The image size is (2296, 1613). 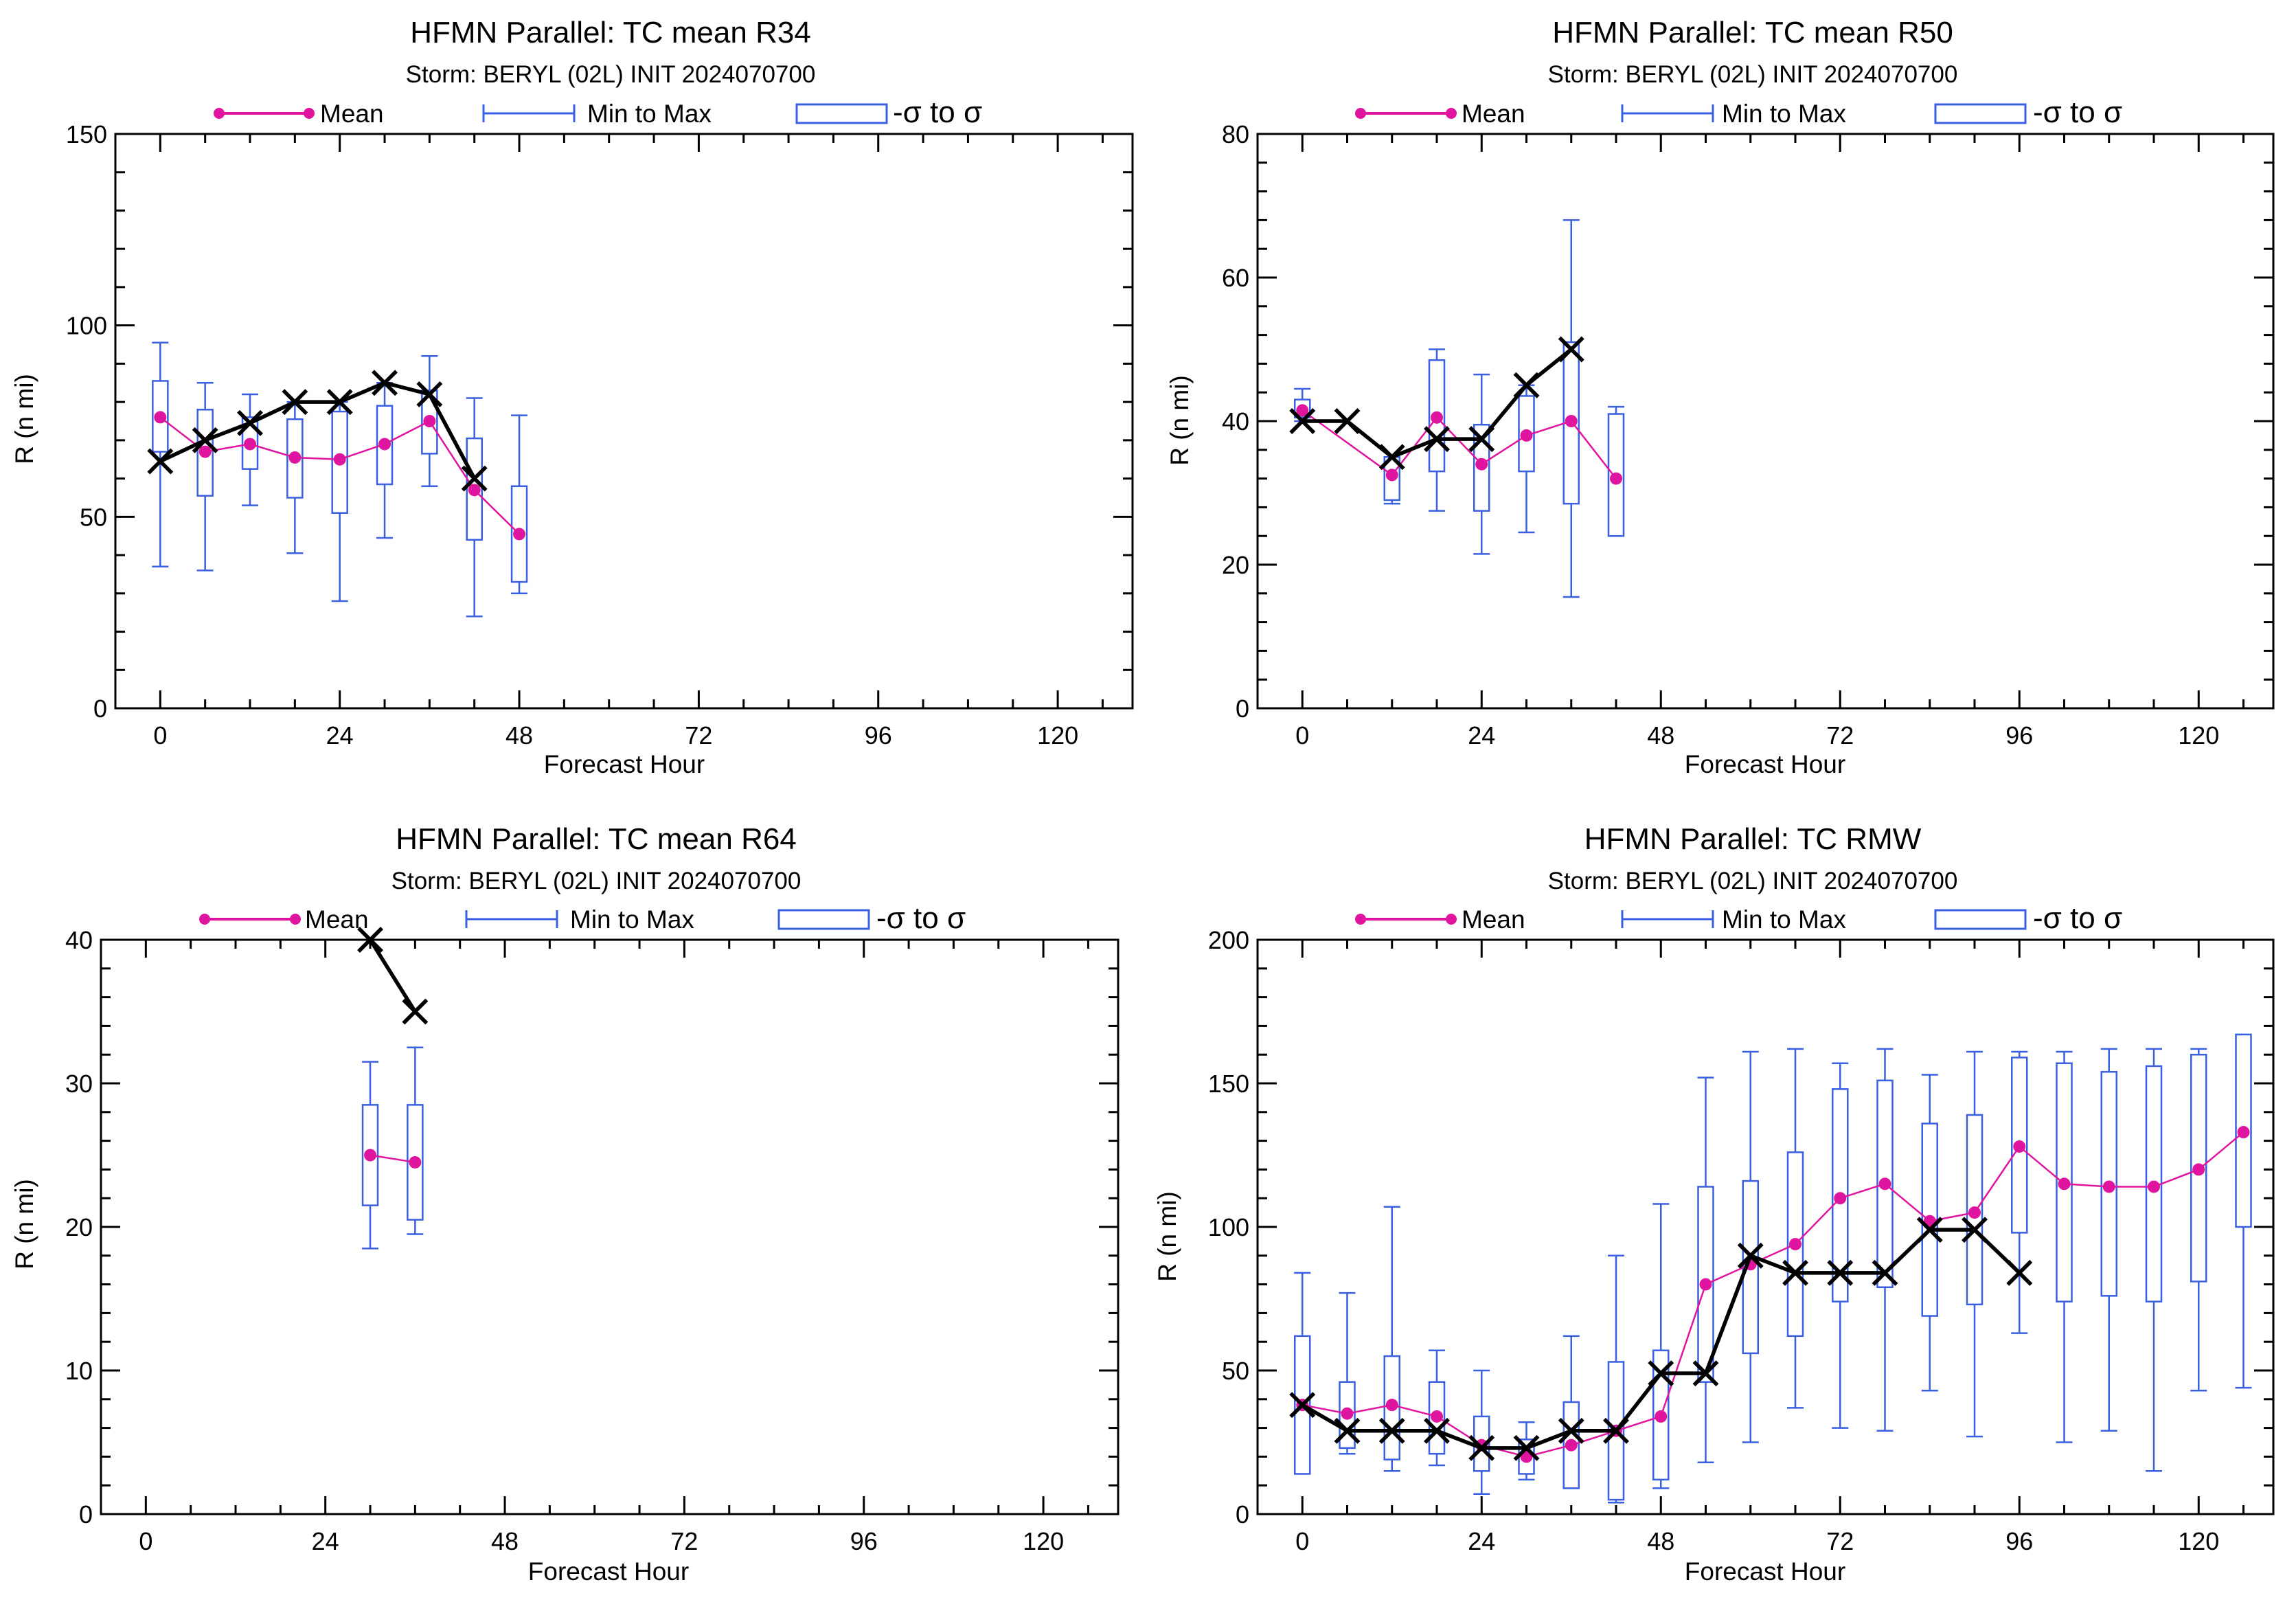 I want to click on legend-mean-label: Mean, so click(x=1493, y=114).